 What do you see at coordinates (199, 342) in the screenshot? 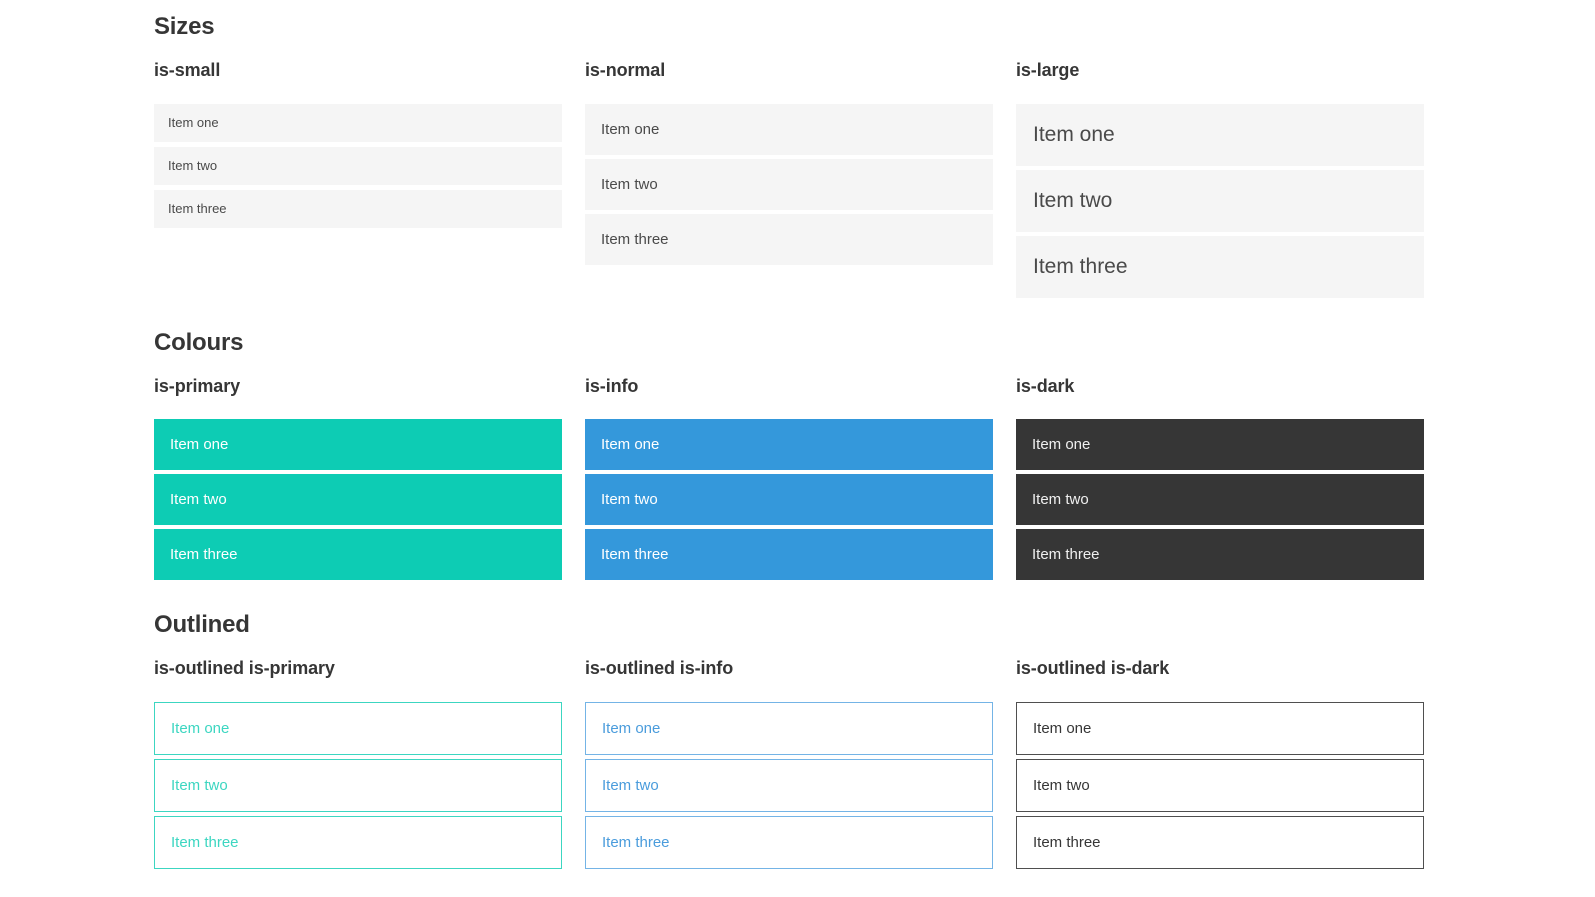
I see `section-title-colours: Colours` at bounding box center [199, 342].